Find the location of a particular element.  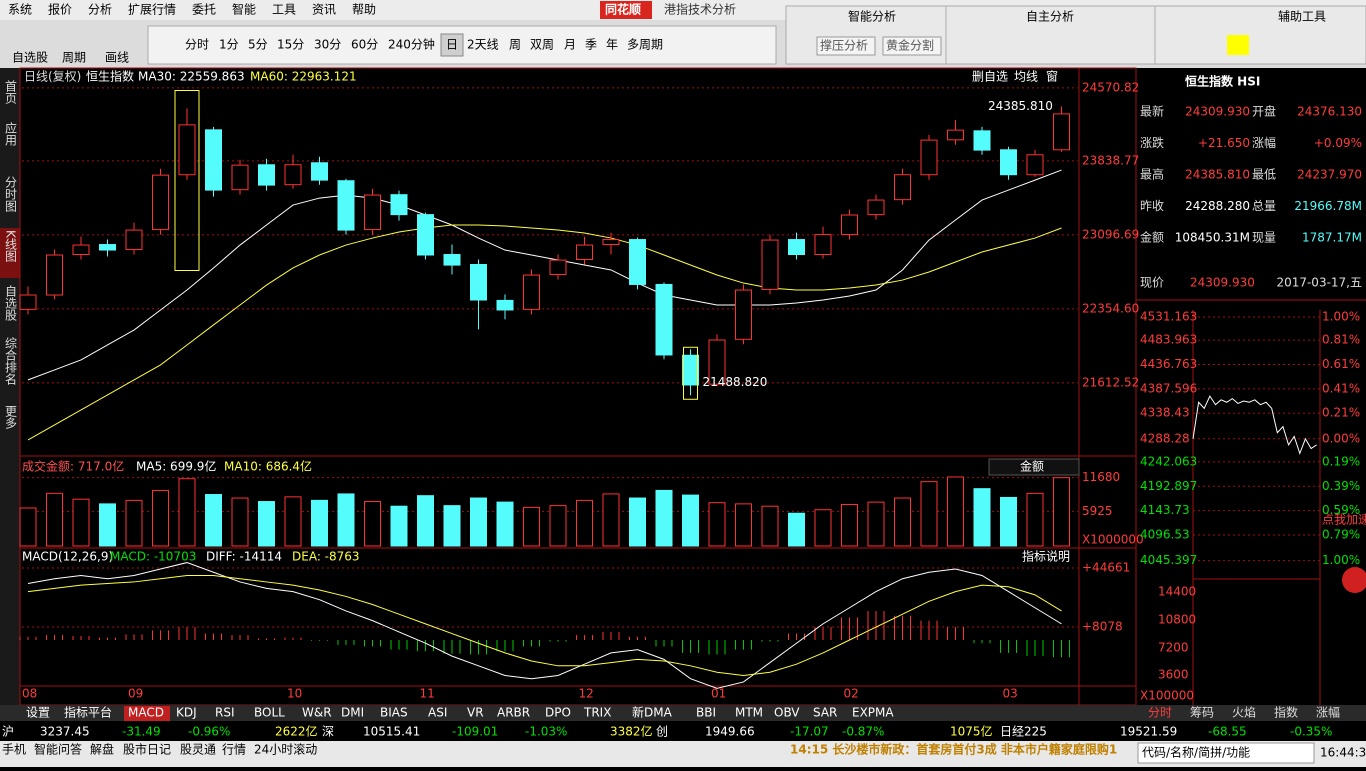

indicator-tab: KDJ is located at coordinates (186, 713).